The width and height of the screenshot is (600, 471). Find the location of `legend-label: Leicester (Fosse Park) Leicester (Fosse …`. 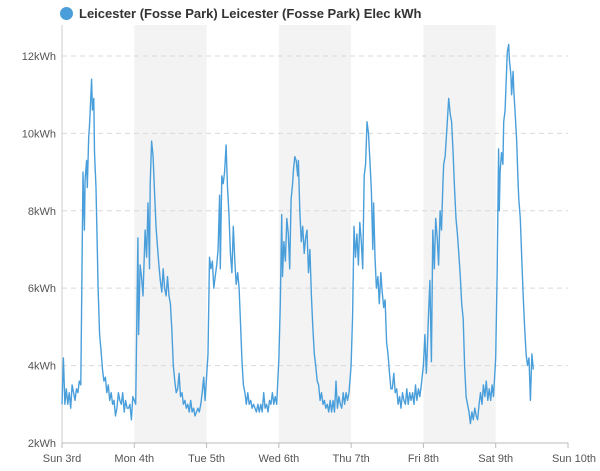

legend-label: Leicester (Fosse Park) Leicester (Fosse … is located at coordinates (250, 13).